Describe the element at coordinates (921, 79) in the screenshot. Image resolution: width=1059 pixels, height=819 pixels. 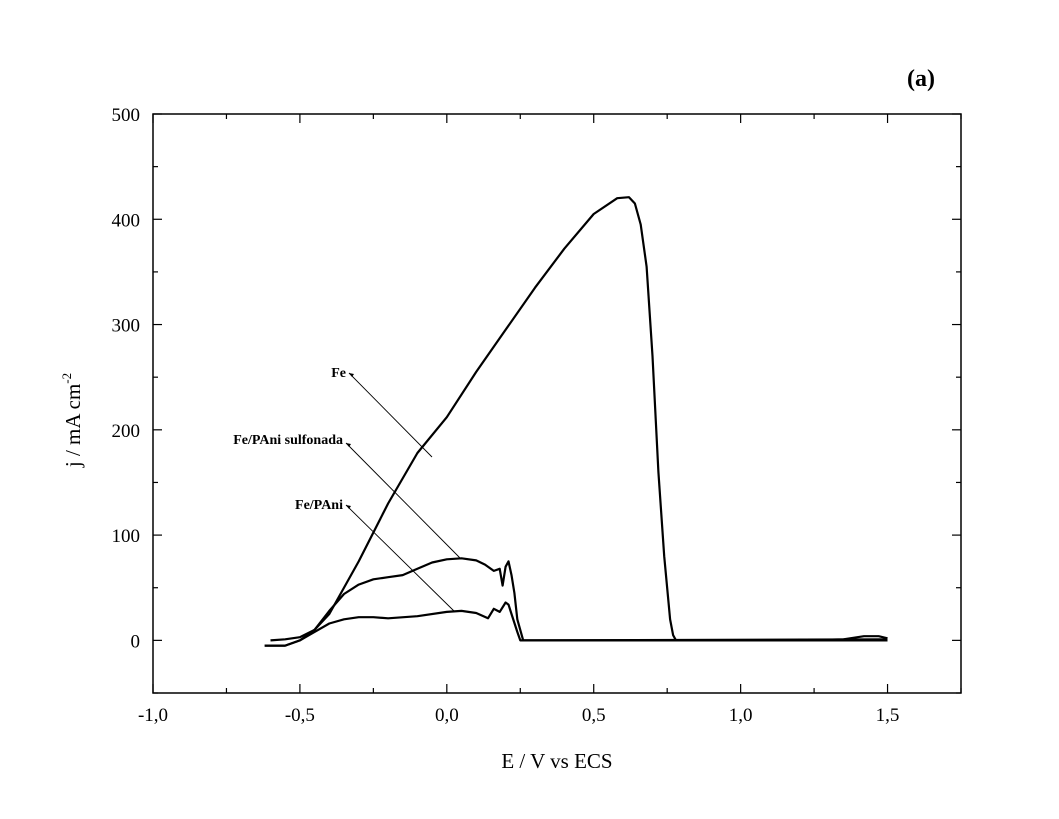
I see `panel-label: (a)` at that location.